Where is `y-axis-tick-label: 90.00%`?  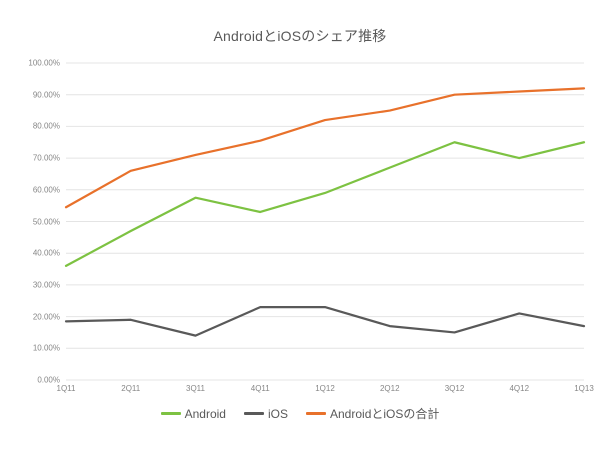 y-axis-tick-label: 90.00% is located at coordinates (46, 95).